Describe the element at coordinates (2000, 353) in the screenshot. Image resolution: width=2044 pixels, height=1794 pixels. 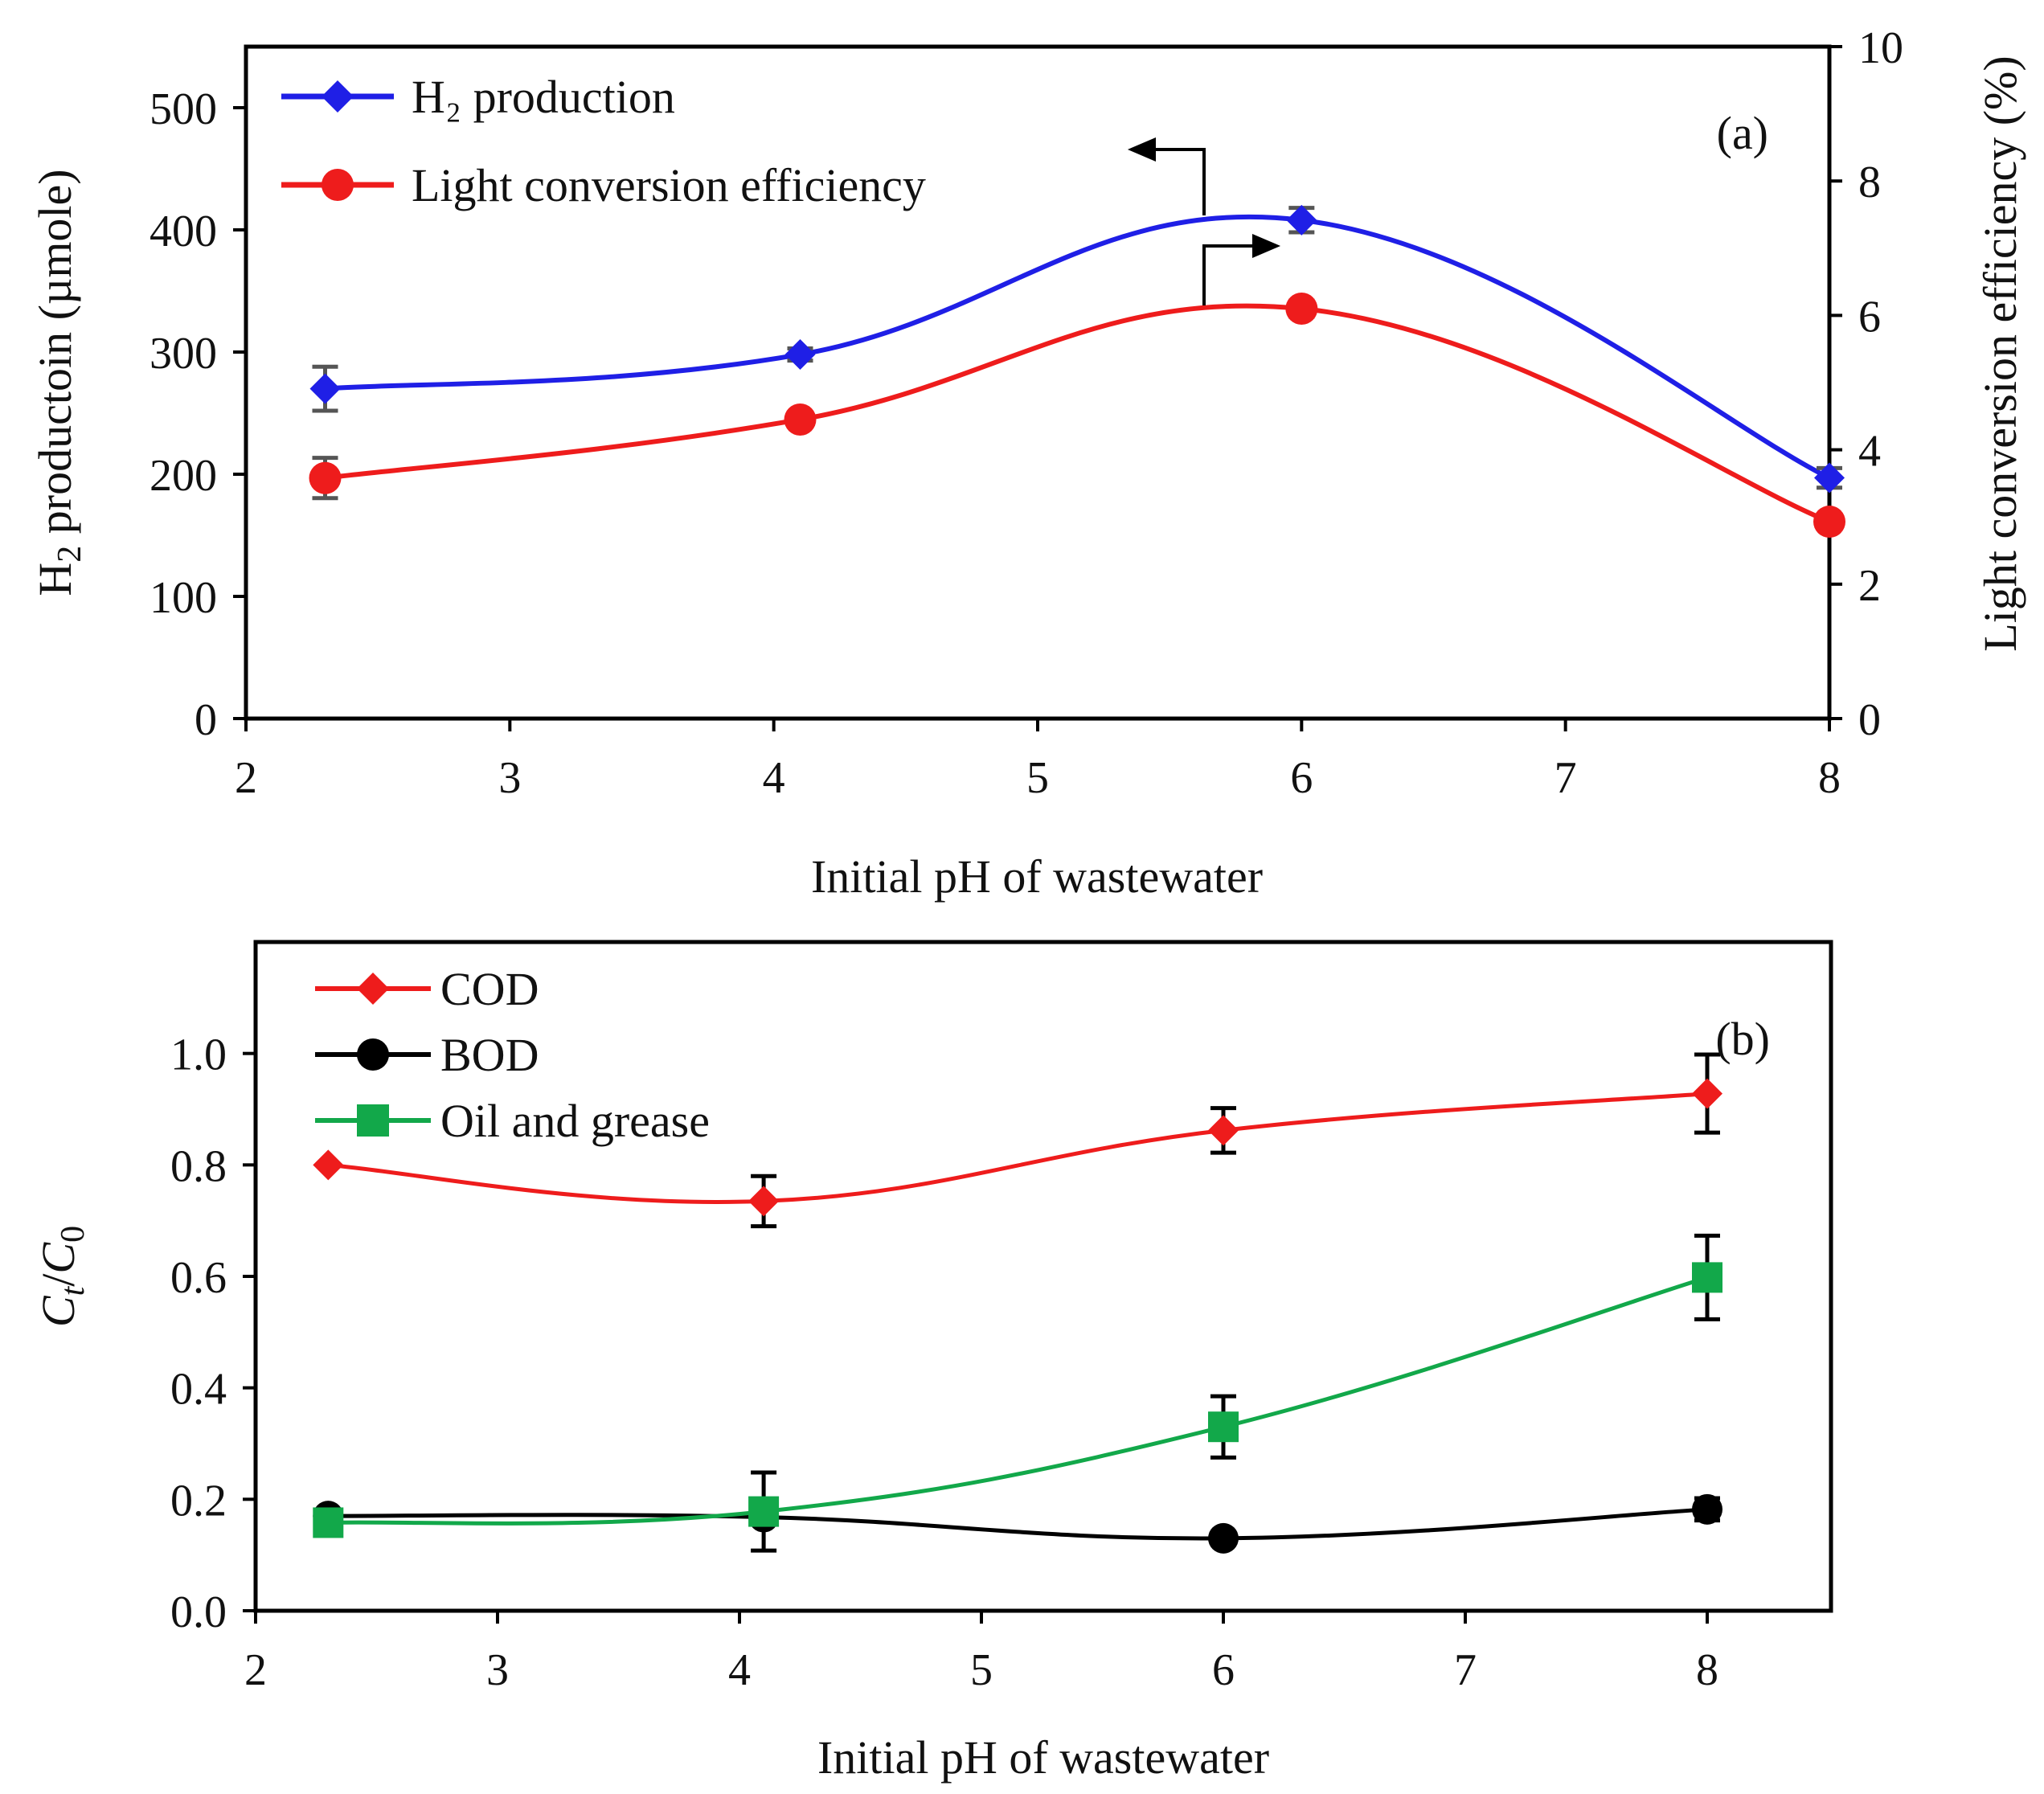
I see `panel-a-y2-axis-title: Light conversion efficiency (%)` at that location.